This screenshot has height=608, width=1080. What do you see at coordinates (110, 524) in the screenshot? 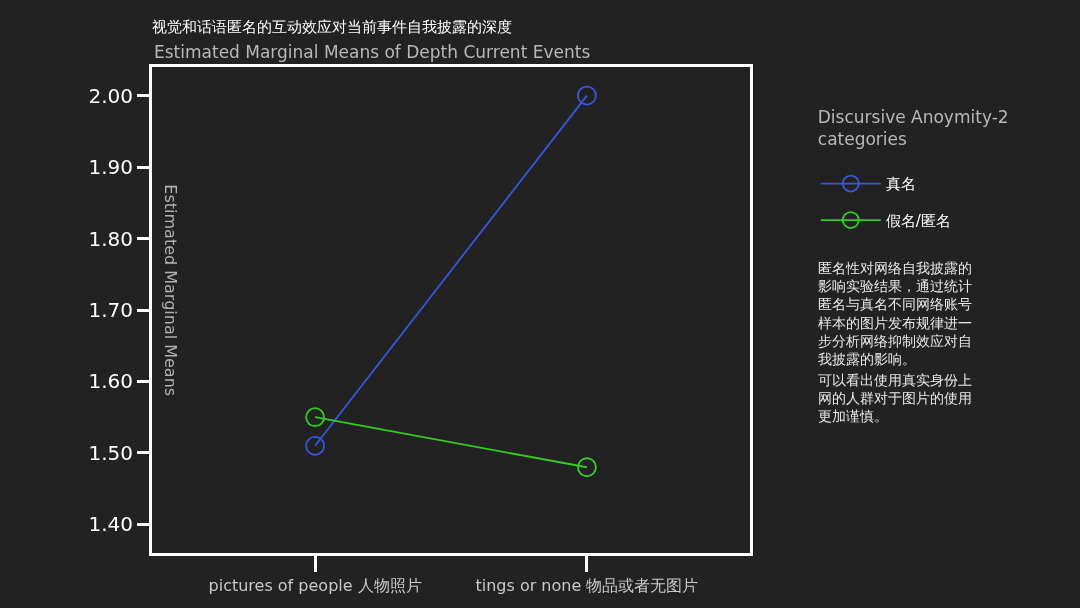
I see `y-tick-label: 1.40` at bounding box center [110, 524].